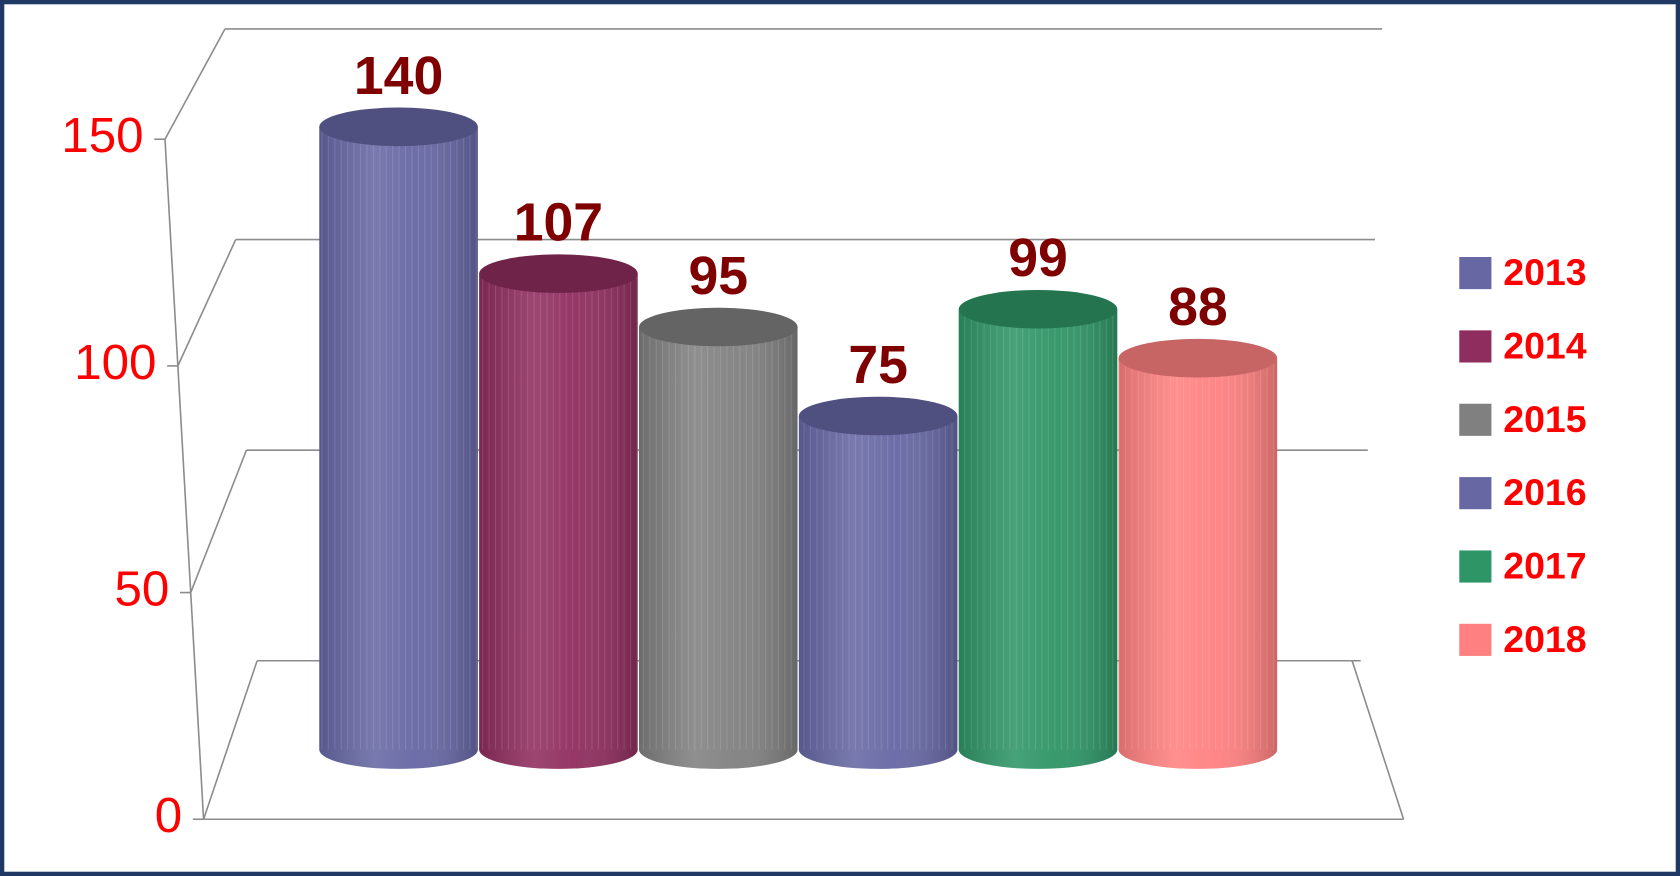 This screenshot has width=1680, height=876. I want to click on value-label: 75, so click(878, 365).